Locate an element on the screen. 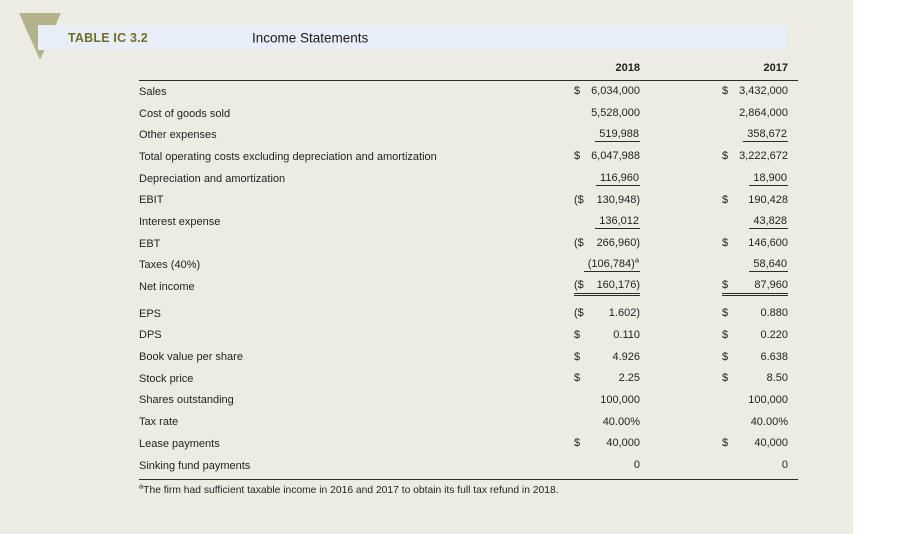  cell-2018: 100,000 is located at coordinates (607, 400).